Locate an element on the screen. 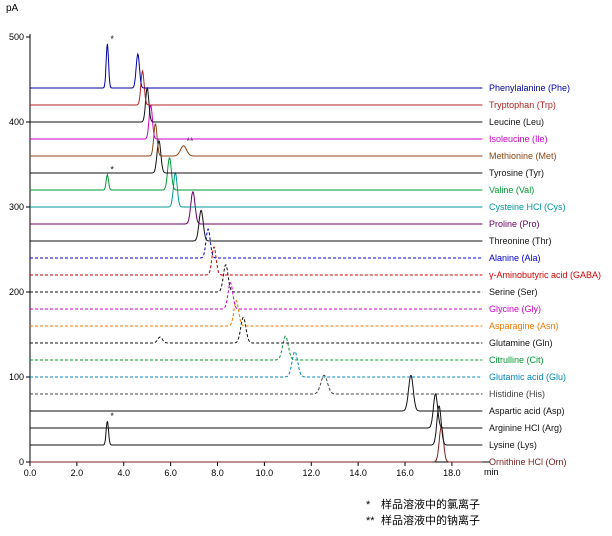  x-tick-label: 14.0 is located at coordinates (358, 473).